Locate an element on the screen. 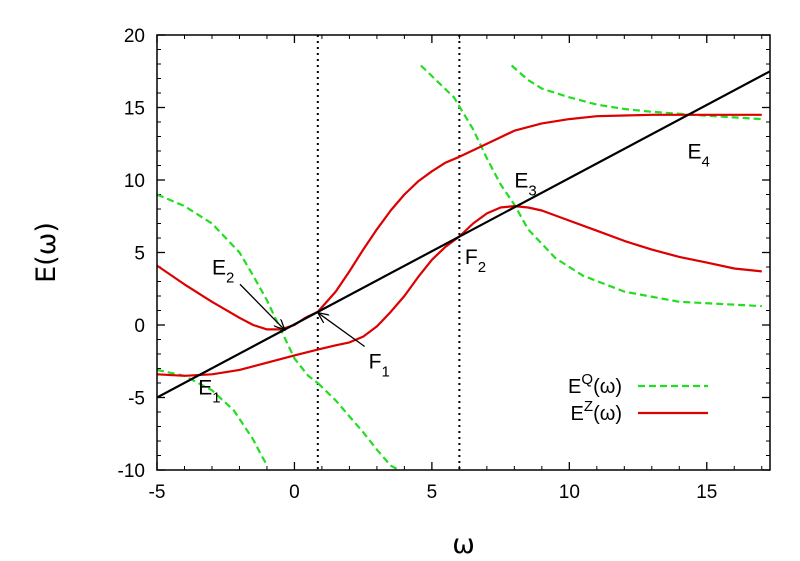  y-tick-label: -10 is located at coordinates (131, 471).